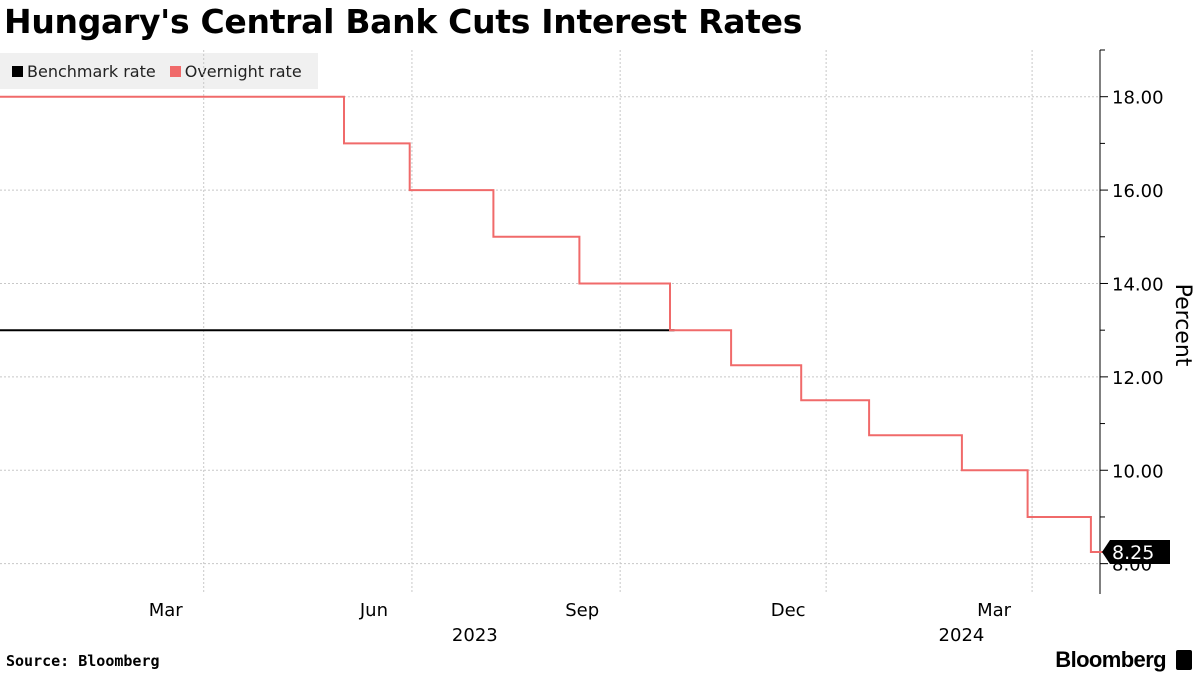  What do you see at coordinates (582, 610) in the screenshot?
I see `x-tick-label: Sep` at bounding box center [582, 610].